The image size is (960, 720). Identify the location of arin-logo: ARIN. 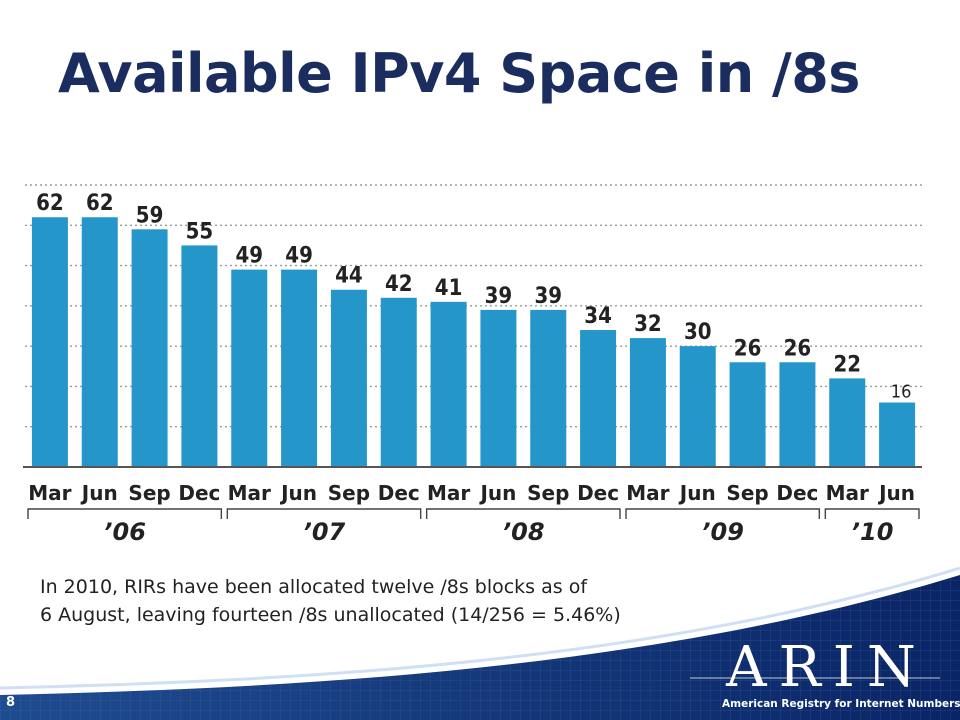
(827, 667).